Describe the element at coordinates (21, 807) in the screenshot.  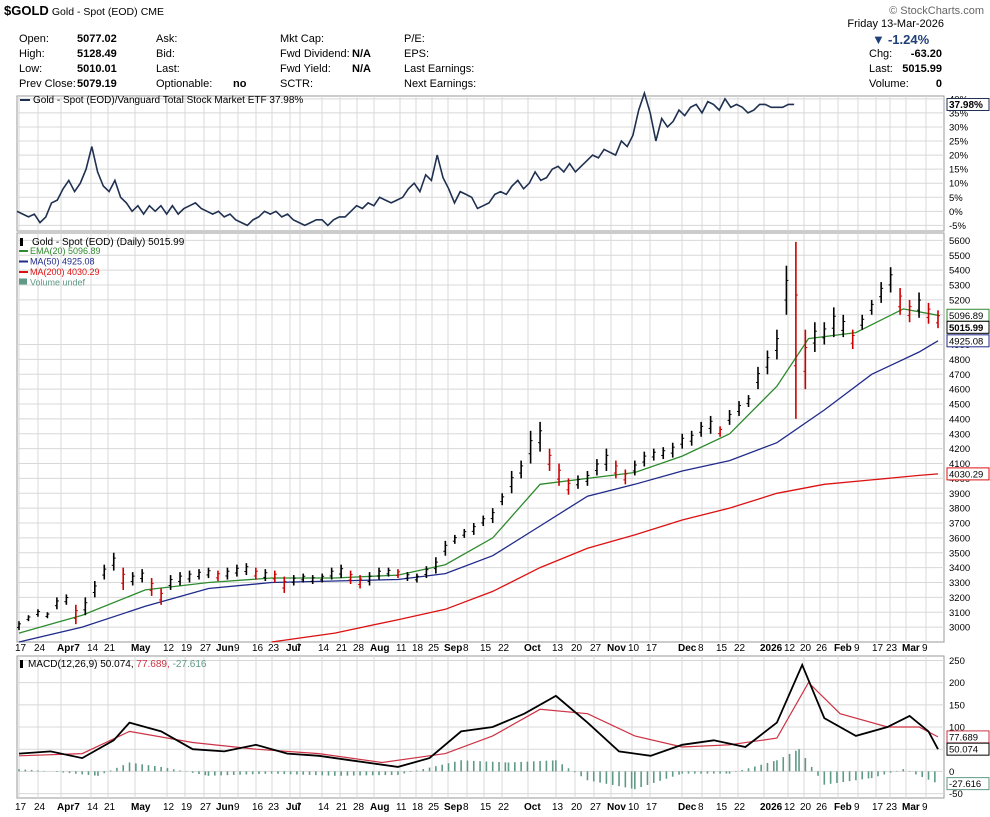
I see `x-tick-label: 17` at that location.